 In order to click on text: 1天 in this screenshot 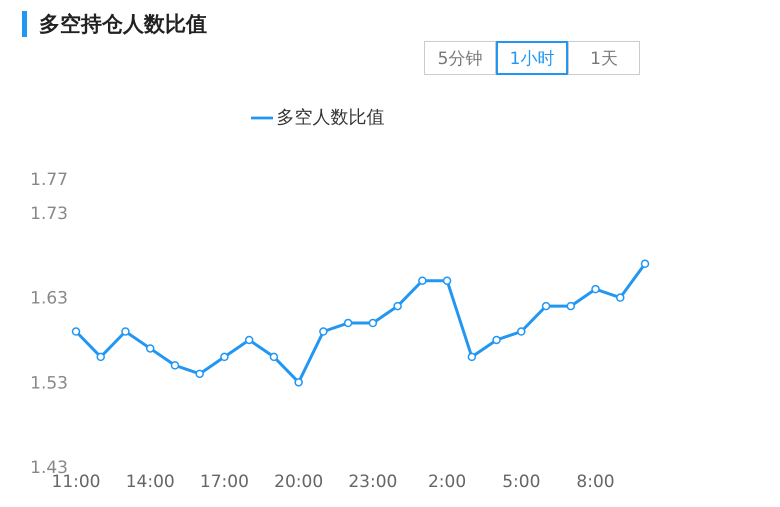, I will do `click(604, 58)`.